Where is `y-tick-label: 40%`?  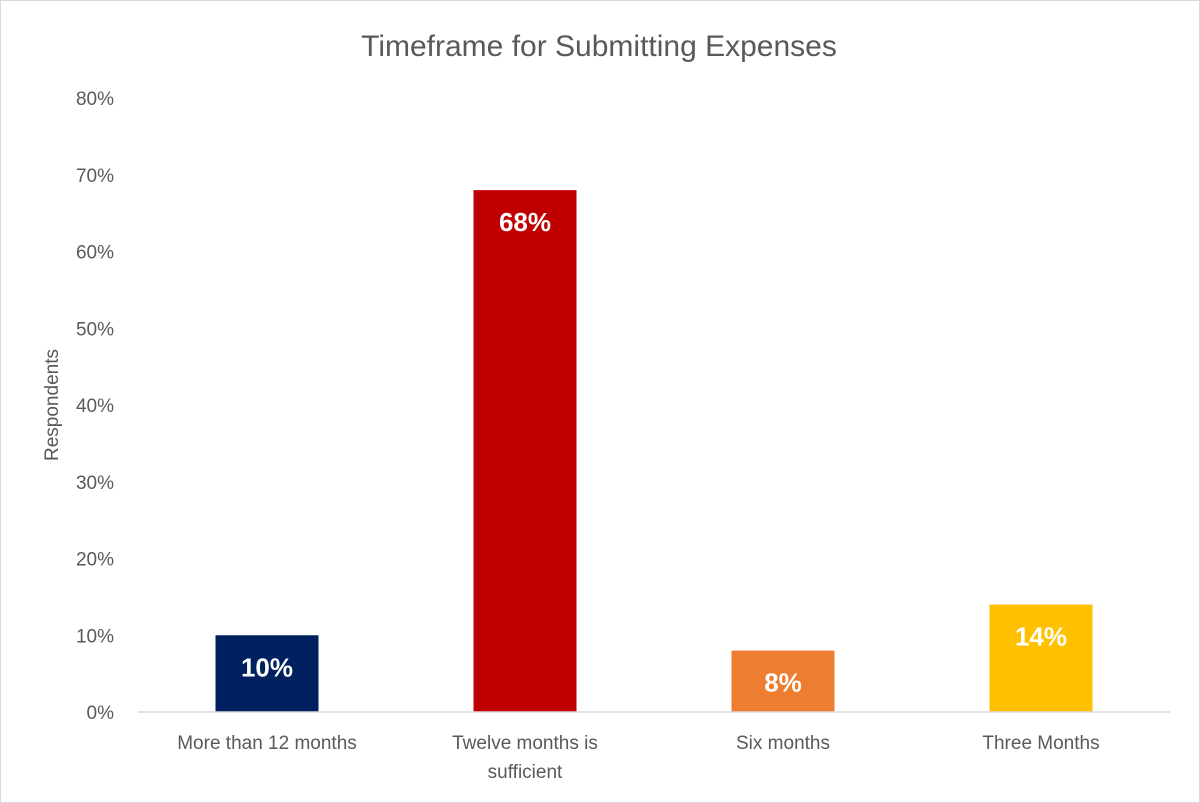
y-tick-label: 40% is located at coordinates (95, 406).